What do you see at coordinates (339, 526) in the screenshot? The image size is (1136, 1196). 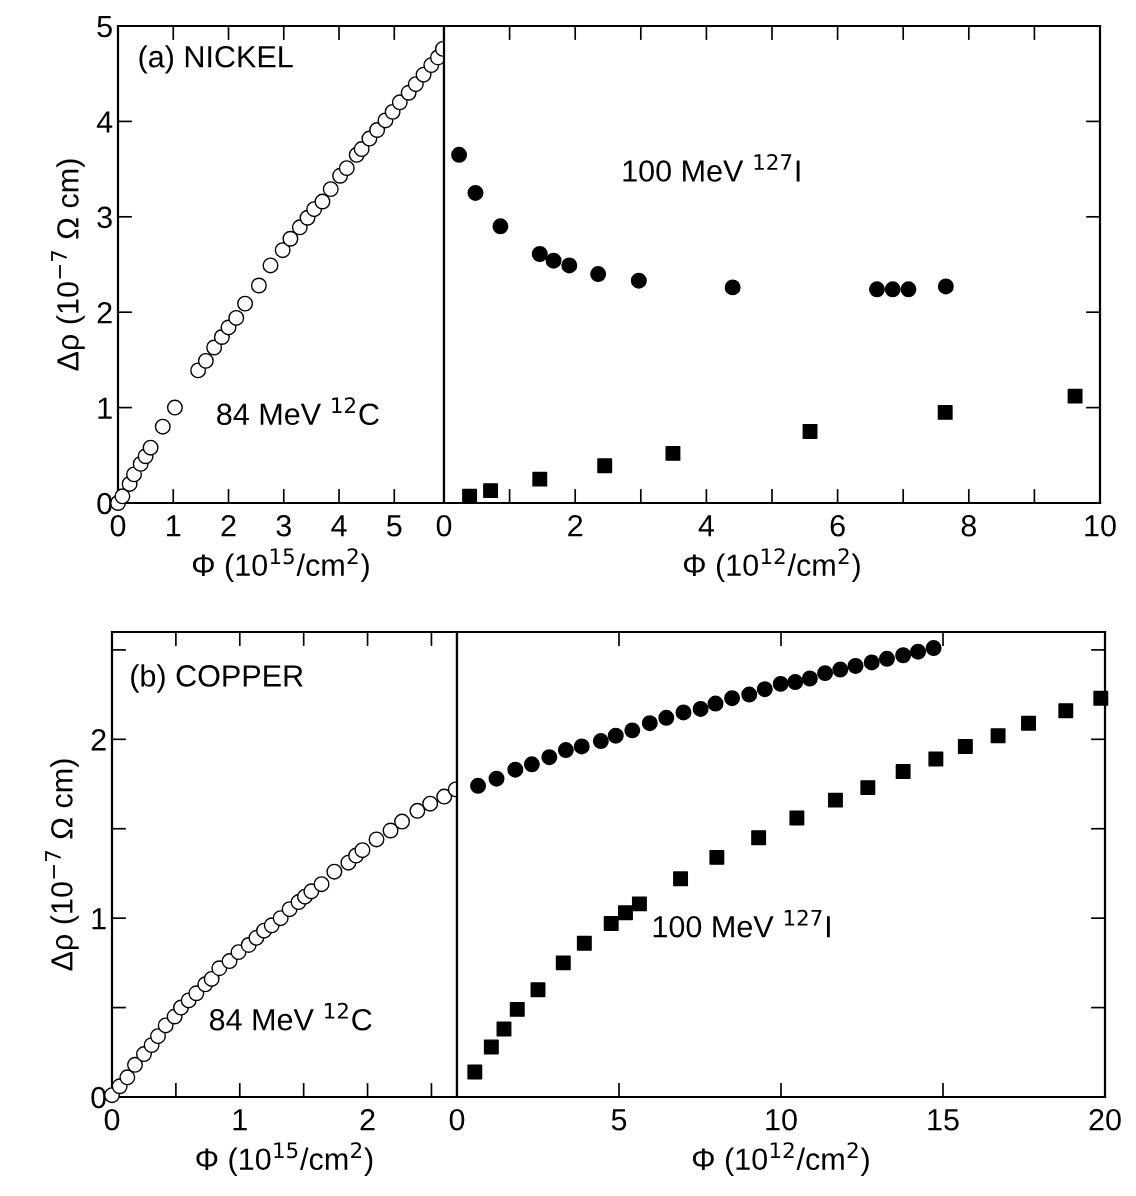 I see `x-tick-label: 4` at bounding box center [339, 526].